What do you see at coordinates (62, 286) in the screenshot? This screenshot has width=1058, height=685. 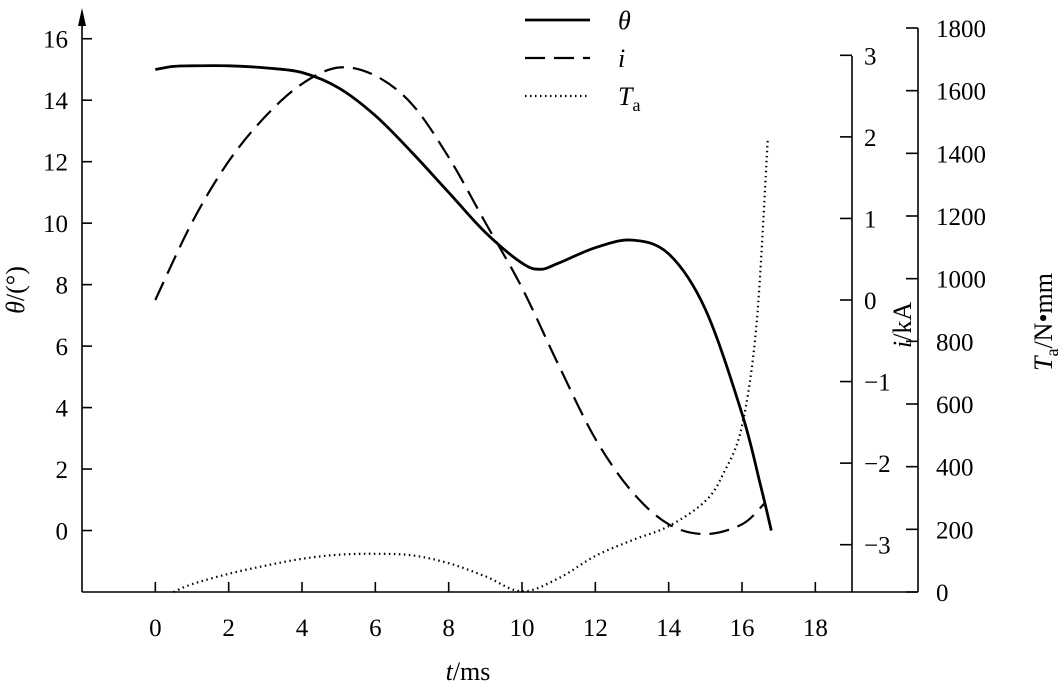 I see `y-left-tick-label: 8` at bounding box center [62, 286].